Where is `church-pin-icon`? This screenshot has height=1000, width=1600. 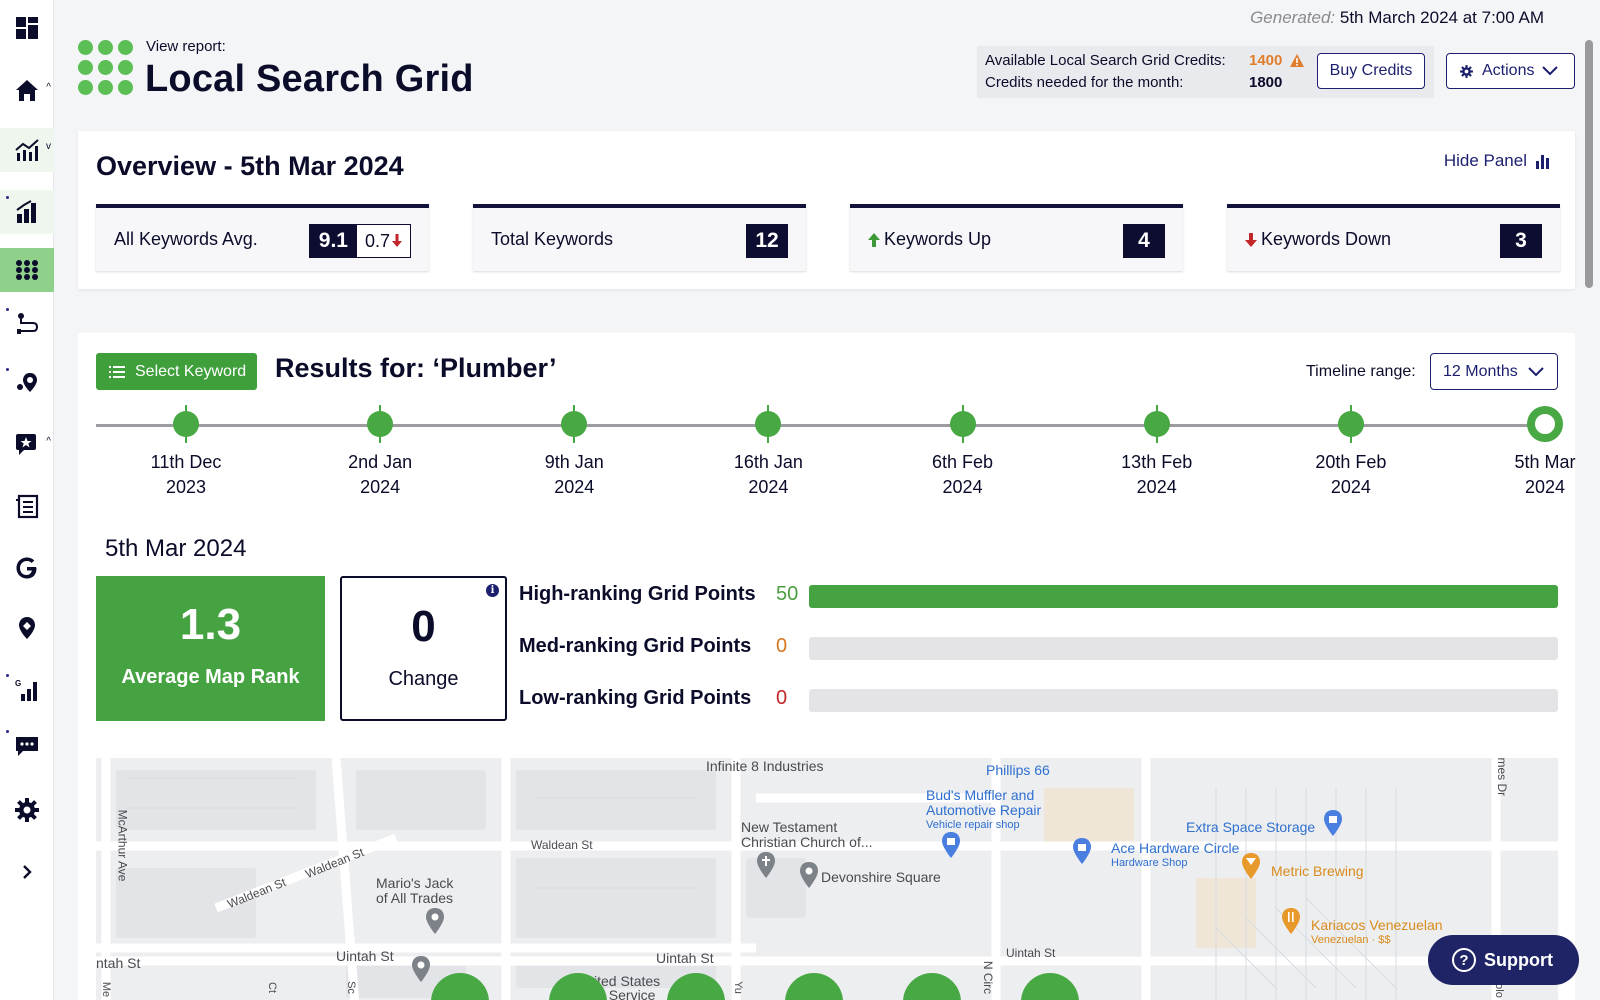
church-pin-icon is located at coordinates (766, 865).